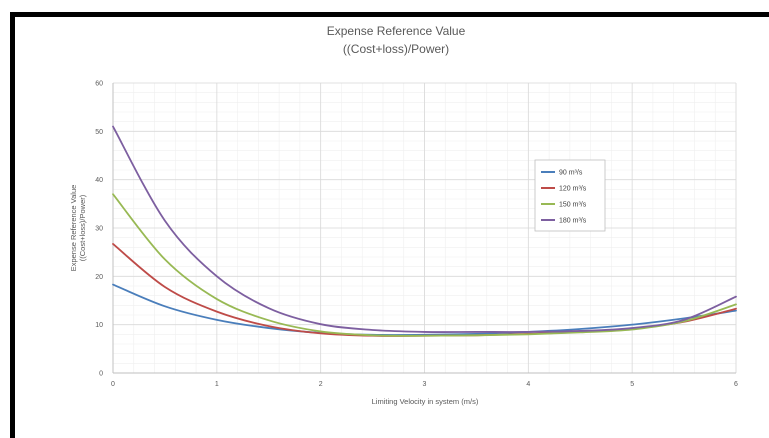  I want to click on x-tick-label: 0, so click(113, 384).